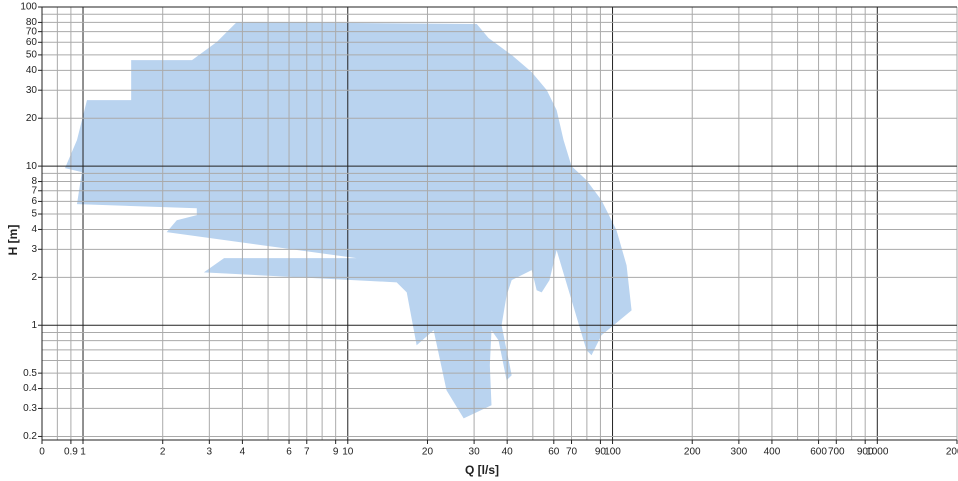  What do you see at coordinates (32, 22) in the screenshot?
I see `y-tick-label: 80` at bounding box center [32, 22].